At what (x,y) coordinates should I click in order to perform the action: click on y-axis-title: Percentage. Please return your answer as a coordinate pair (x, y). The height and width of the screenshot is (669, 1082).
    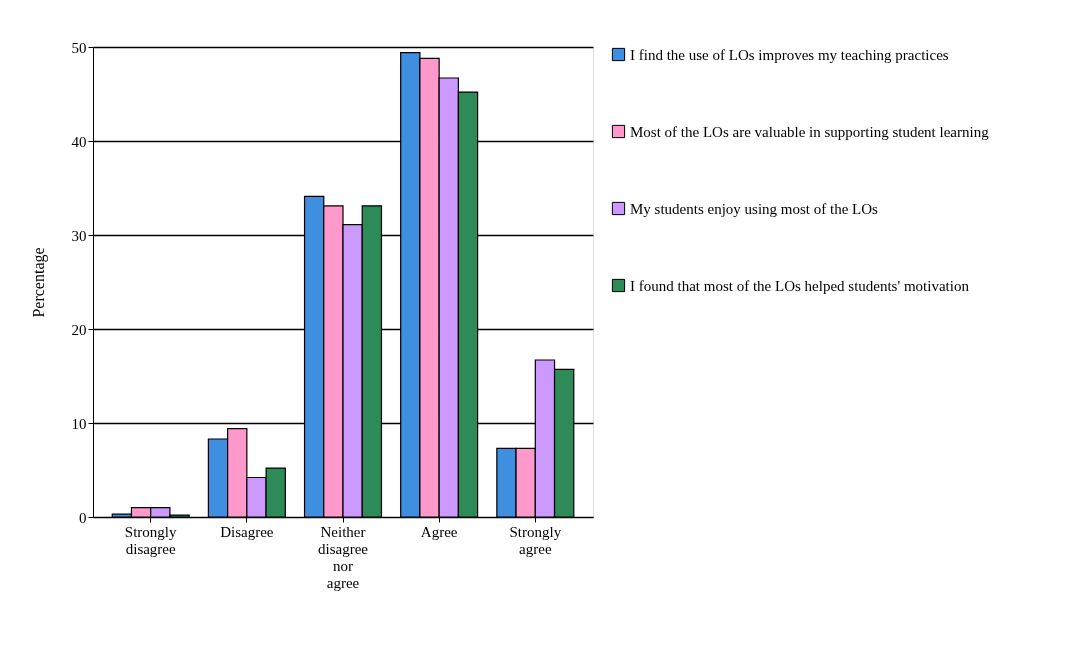
    Looking at the image, I should click on (38, 282).